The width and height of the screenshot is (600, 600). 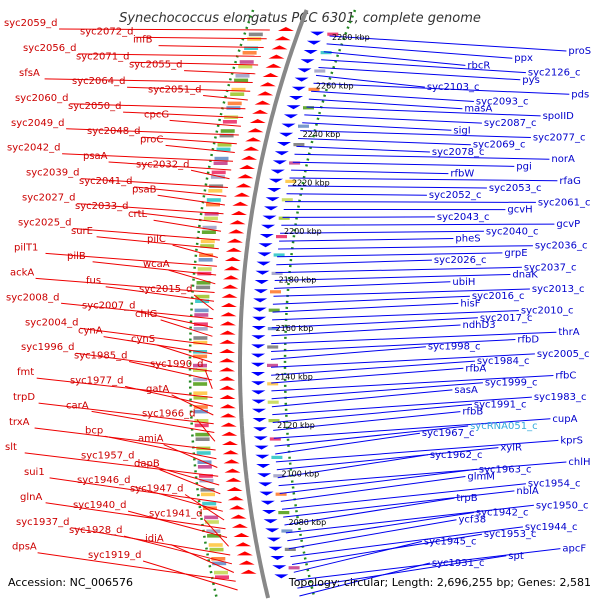 What do you see at coordinates (561, 246) in the screenshot?
I see `reverse-gene-label: syc2036_c` at bounding box center [561, 246].